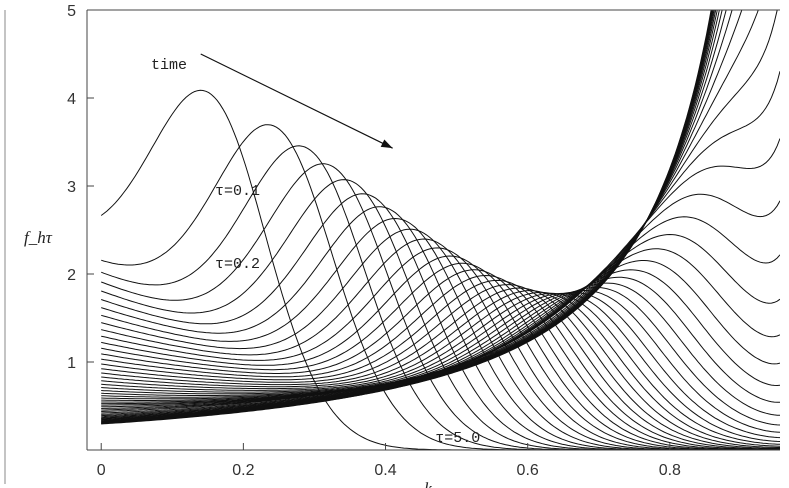 This screenshot has height=488, width=789. What do you see at coordinates (528, 470) in the screenshot?
I see `x-tick-label: 0.6` at bounding box center [528, 470].